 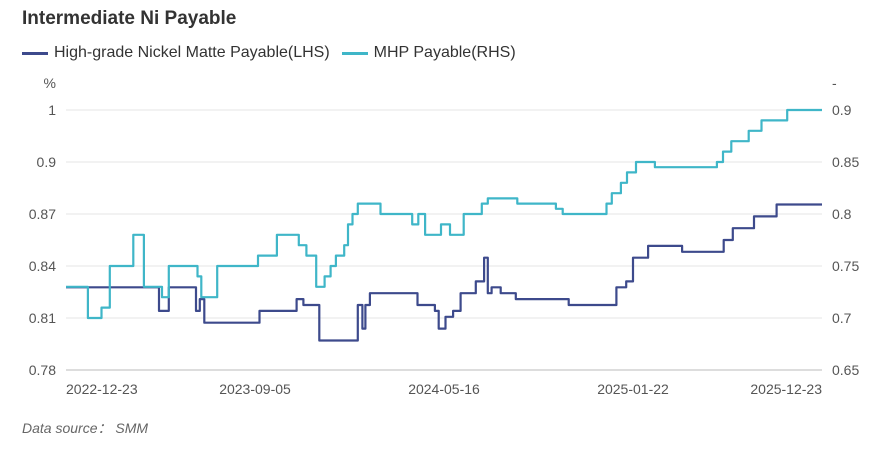 What do you see at coordinates (42, 214) in the screenshot?
I see `left-axis-tick-label: 0.87` at bounding box center [42, 214].